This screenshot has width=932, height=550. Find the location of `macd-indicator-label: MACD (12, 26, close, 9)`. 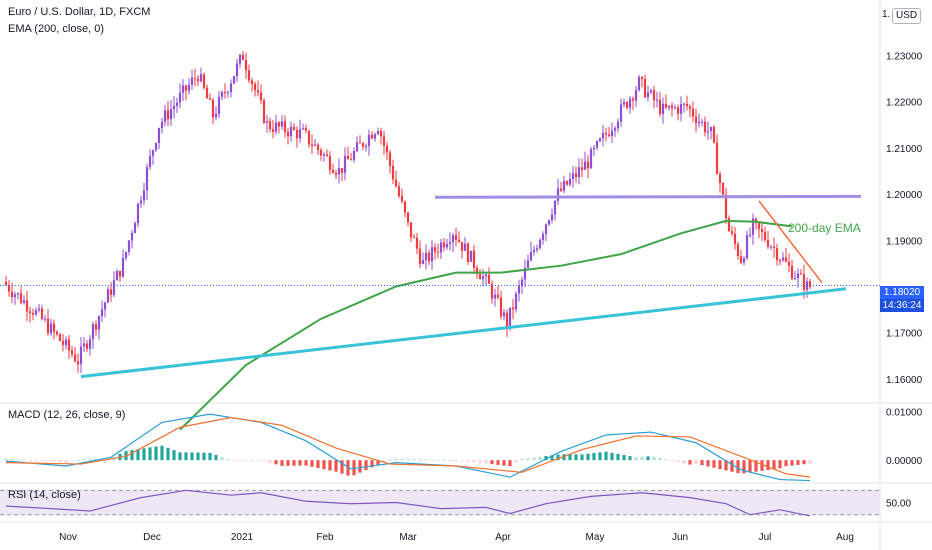

macd-indicator-label: MACD (12, 26, close, 9) is located at coordinates (67, 415).